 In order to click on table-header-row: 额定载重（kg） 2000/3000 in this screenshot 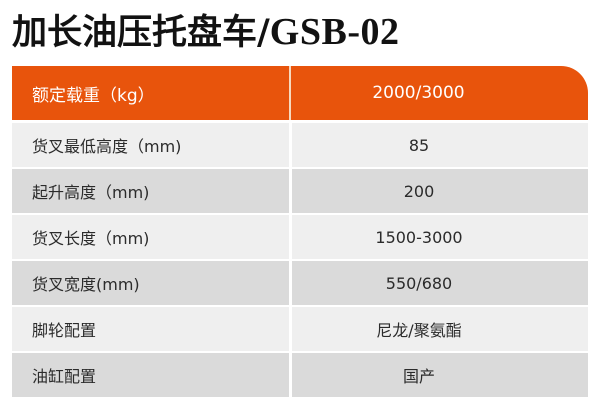, I will do `click(300, 93)`.